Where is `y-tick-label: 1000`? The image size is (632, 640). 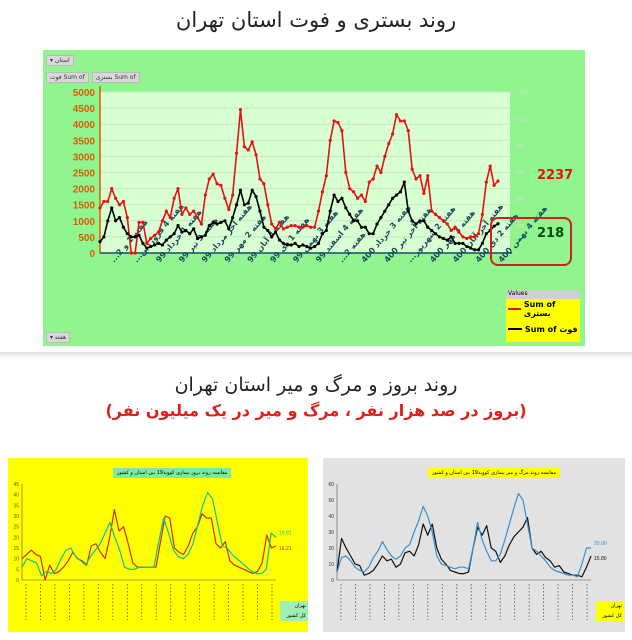
y-tick-label: 1000 is located at coordinates (84, 222).